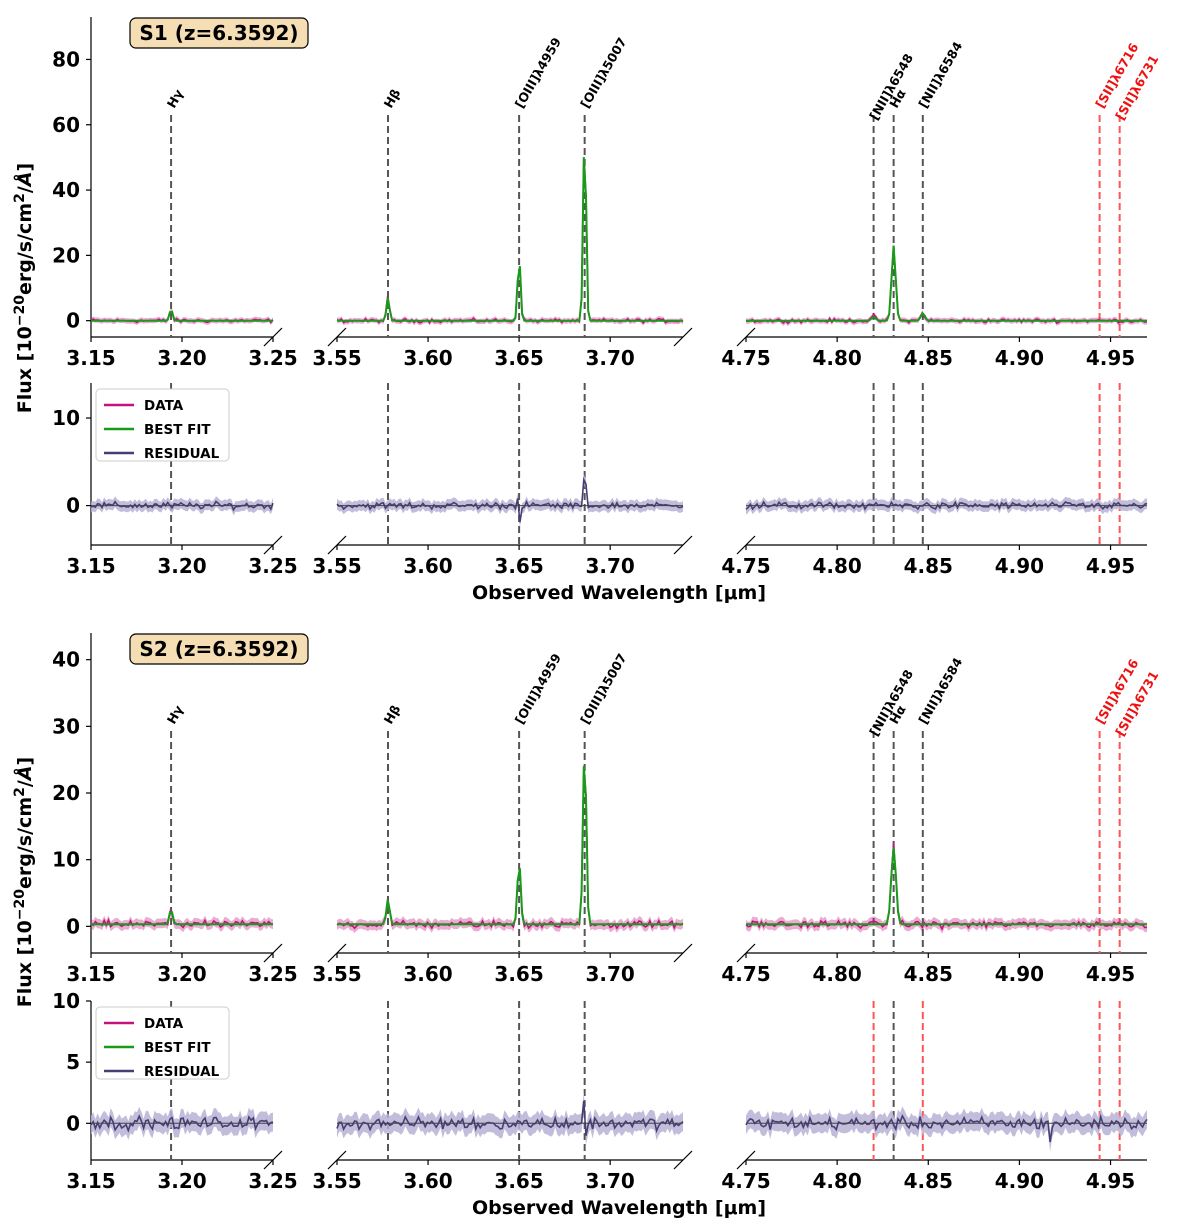 This screenshot has height=1229, width=1200. I want to click on y-tick-label: 10, so click(66, 418).